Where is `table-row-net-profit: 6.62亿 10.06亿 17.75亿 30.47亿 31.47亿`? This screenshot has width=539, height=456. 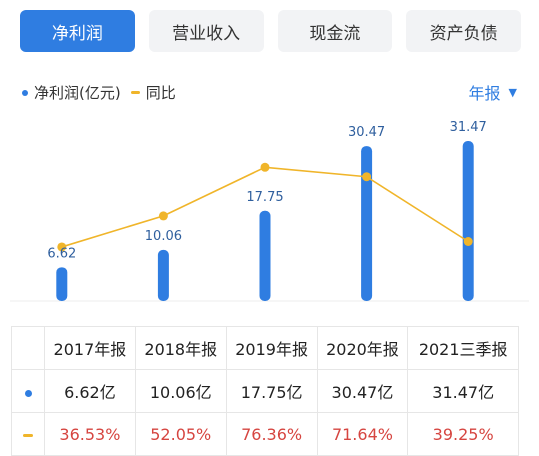 table-row-net-profit: 6.62亿 10.06亿 17.75亿 30.47亿 31.47亿 is located at coordinates (265, 391).